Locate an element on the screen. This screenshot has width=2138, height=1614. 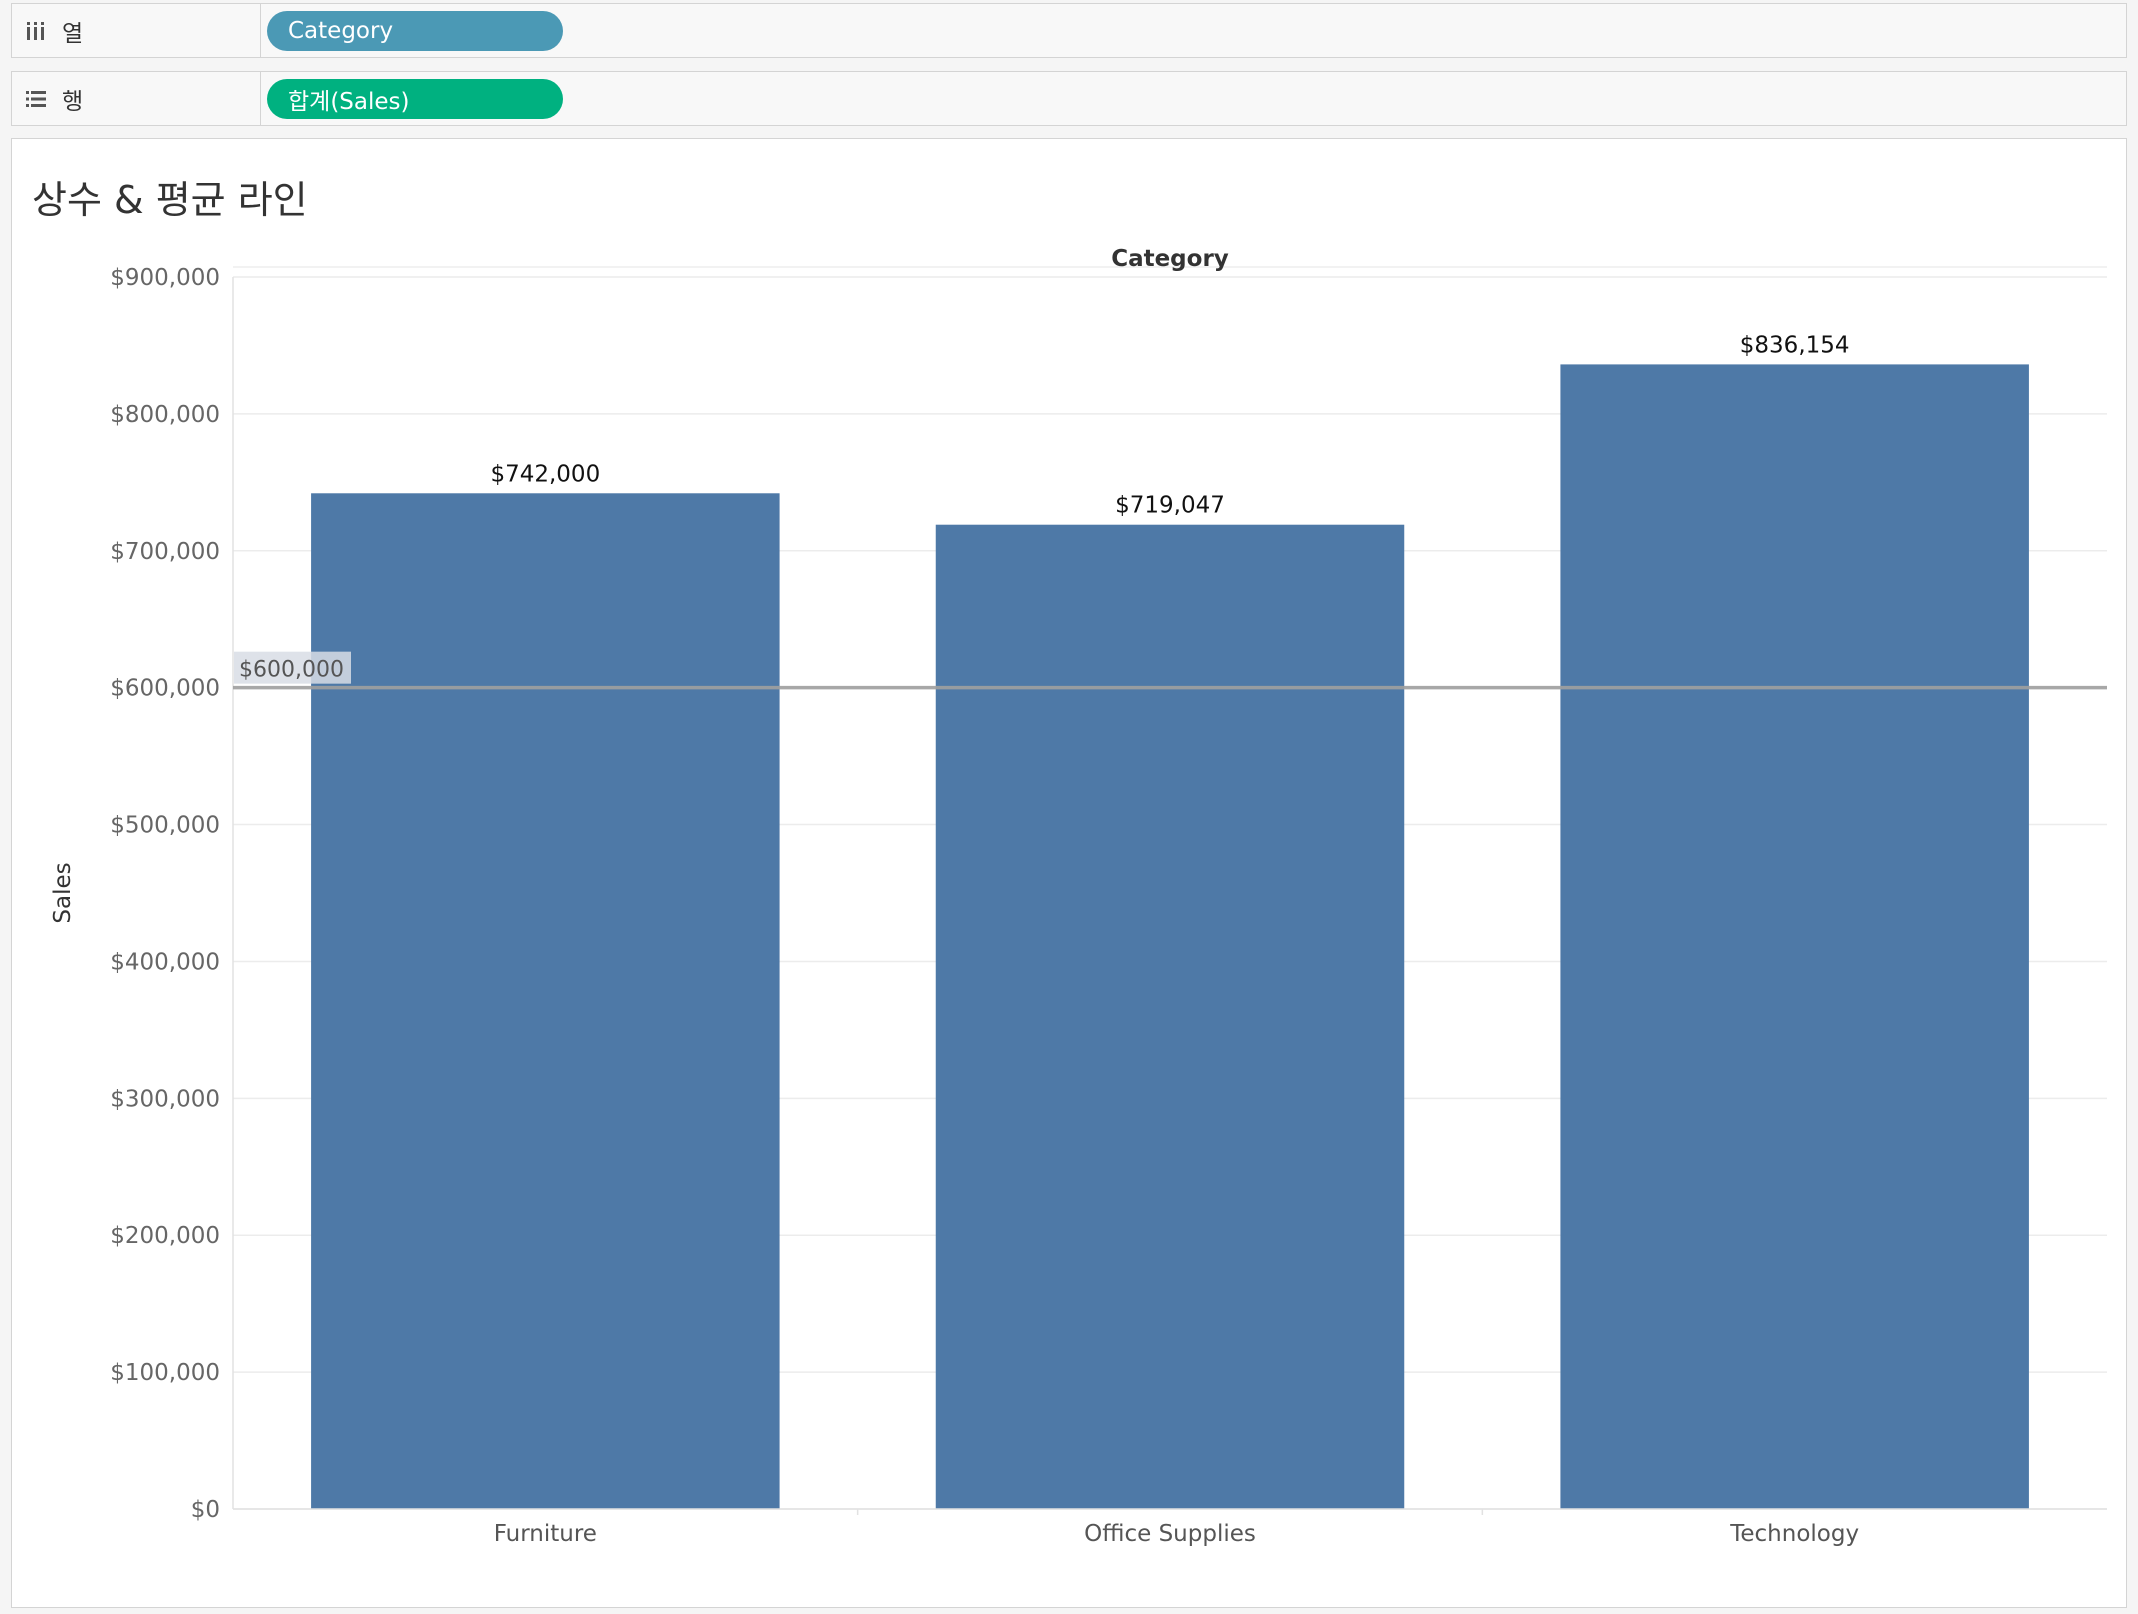
x-category-label: Technology is located at coordinates (1794, 1534).